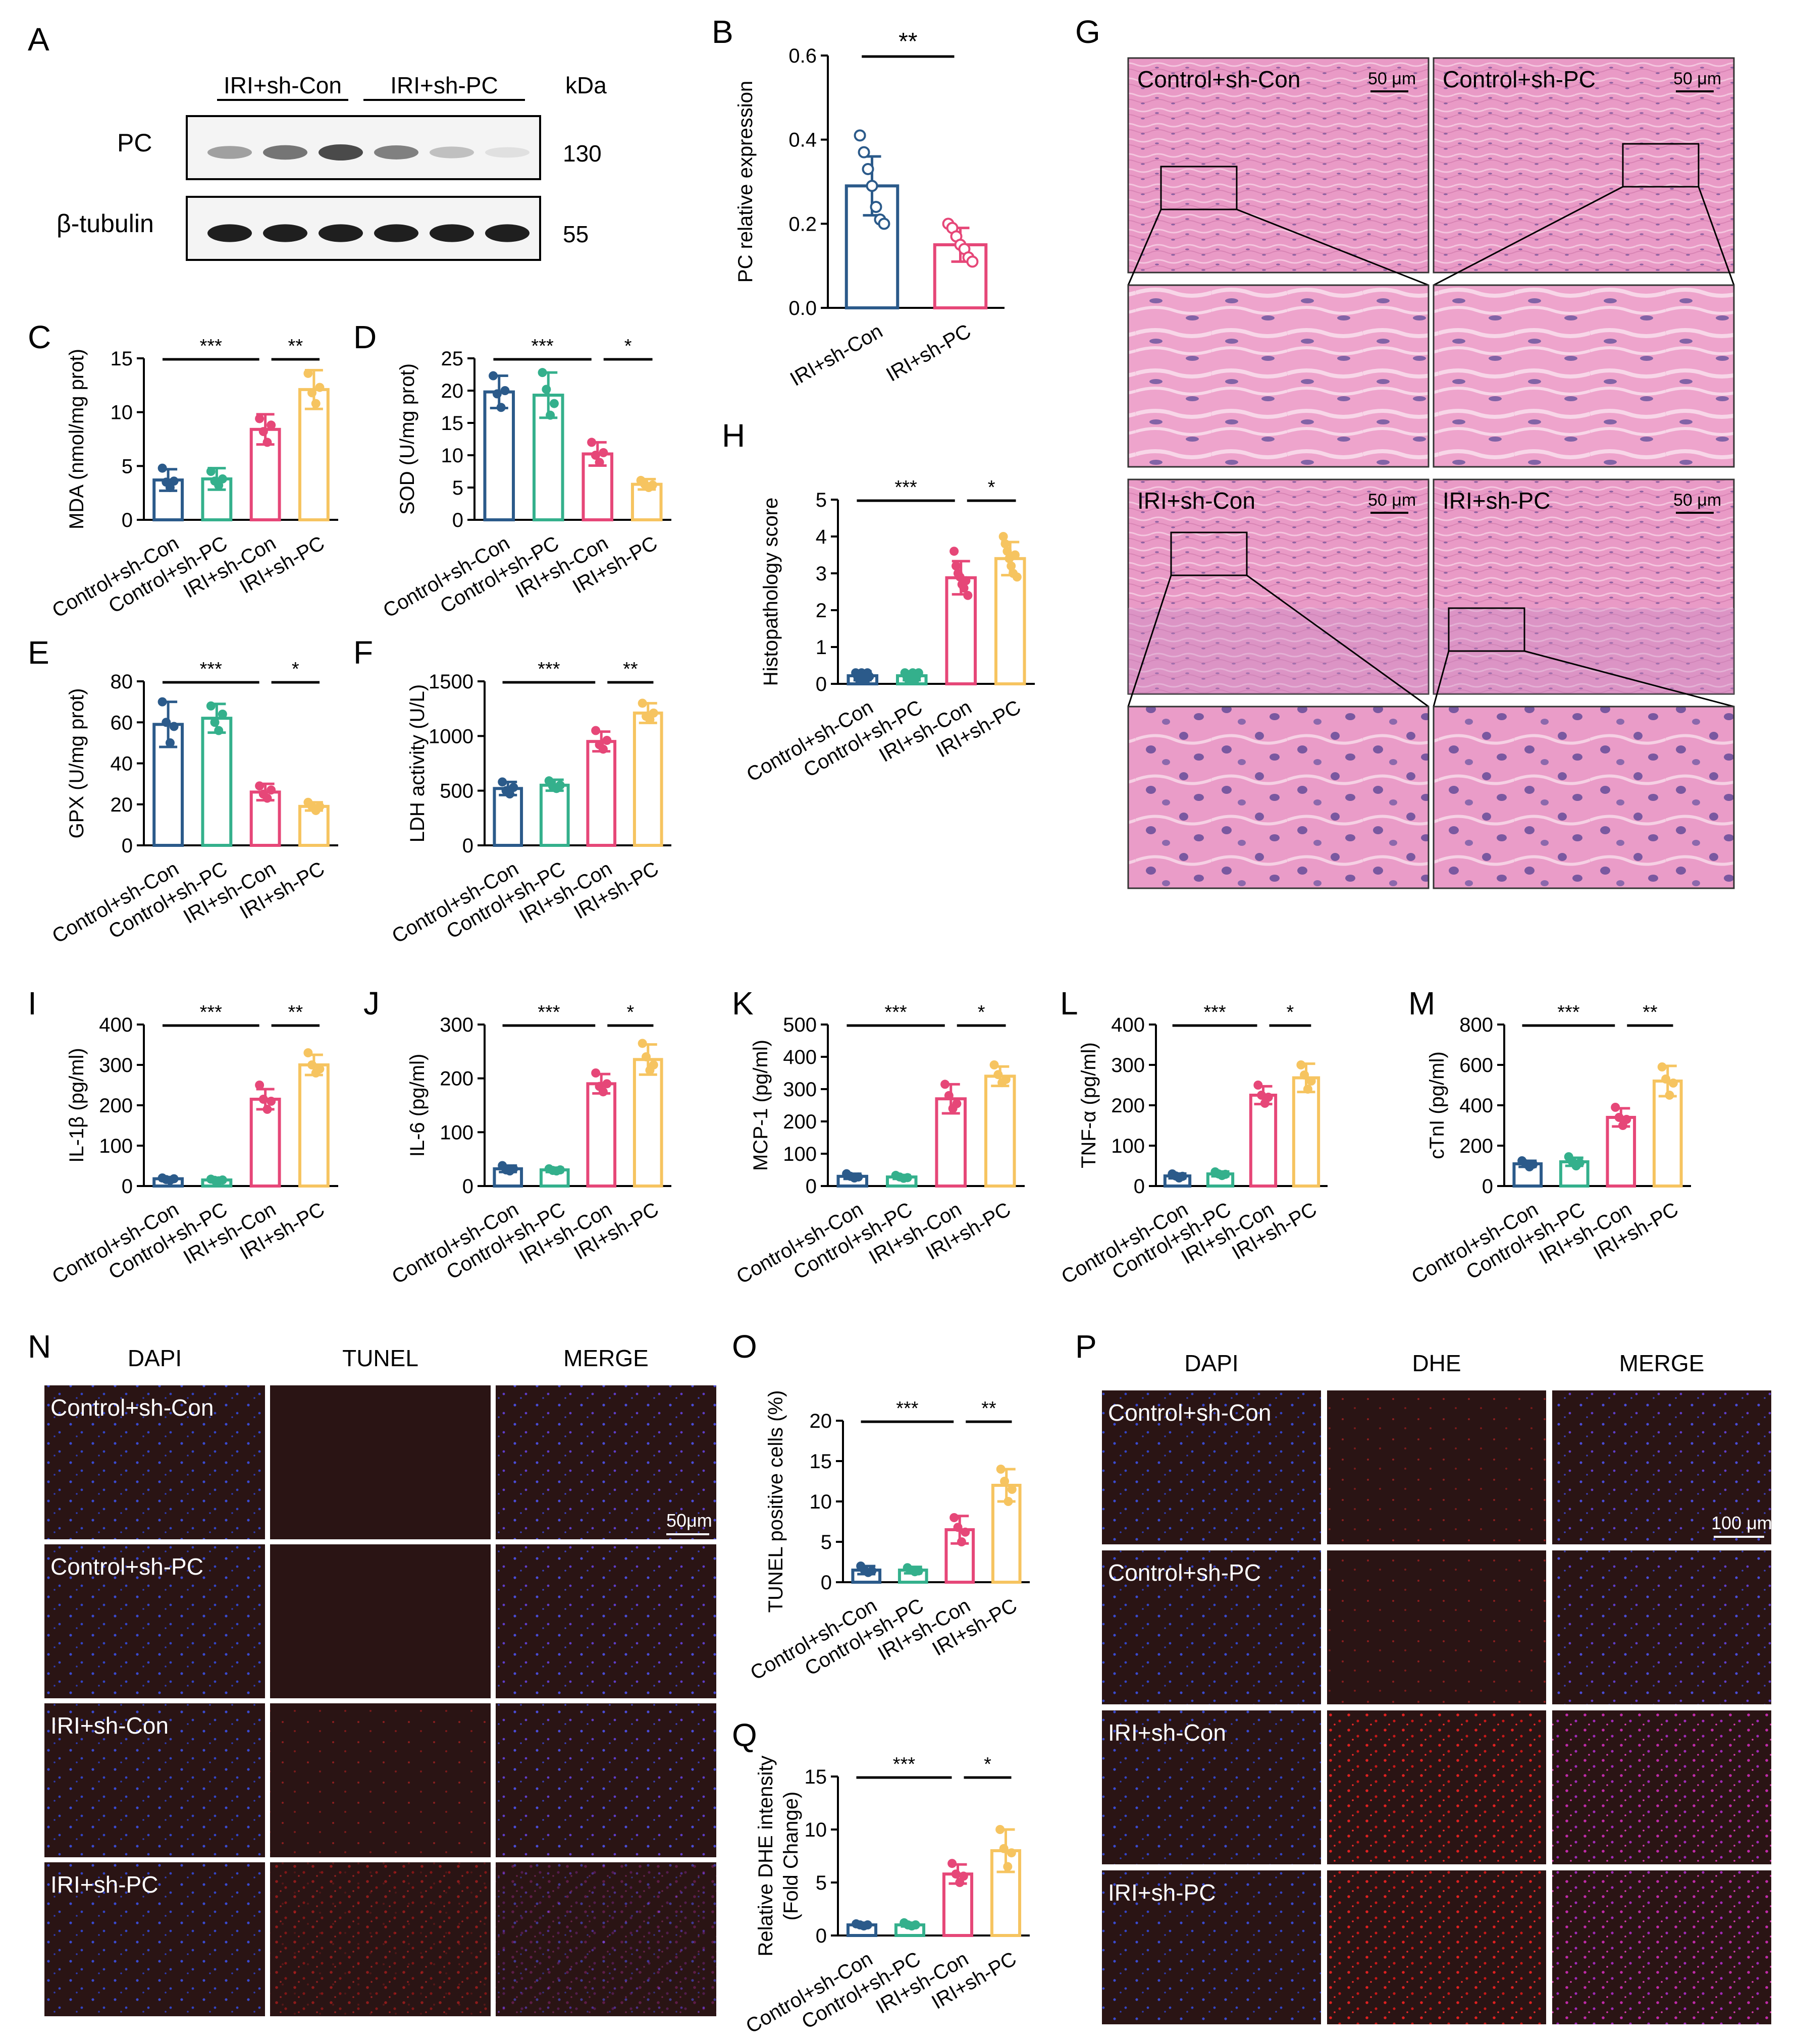  What do you see at coordinates (1089, 1105) in the screenshot?
I see `y-axis-label: TNF-α (pg/ml)` at bounding box center [1089, 1105].